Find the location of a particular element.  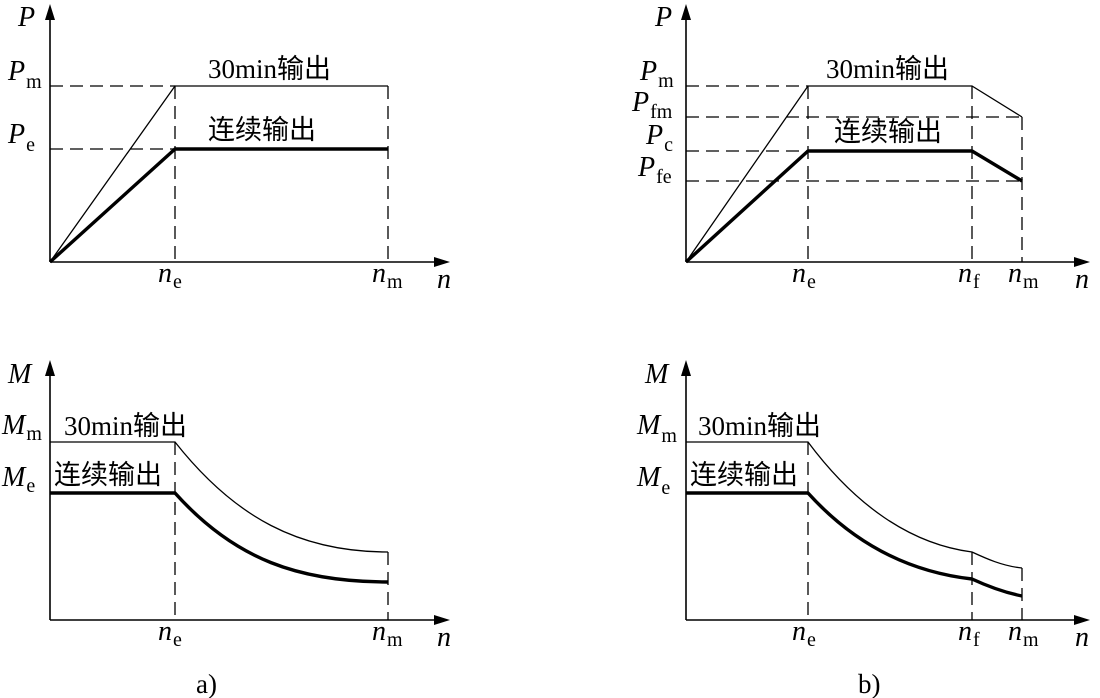

pfe-tick-label: Pfe is located at coordinates (654, 170).